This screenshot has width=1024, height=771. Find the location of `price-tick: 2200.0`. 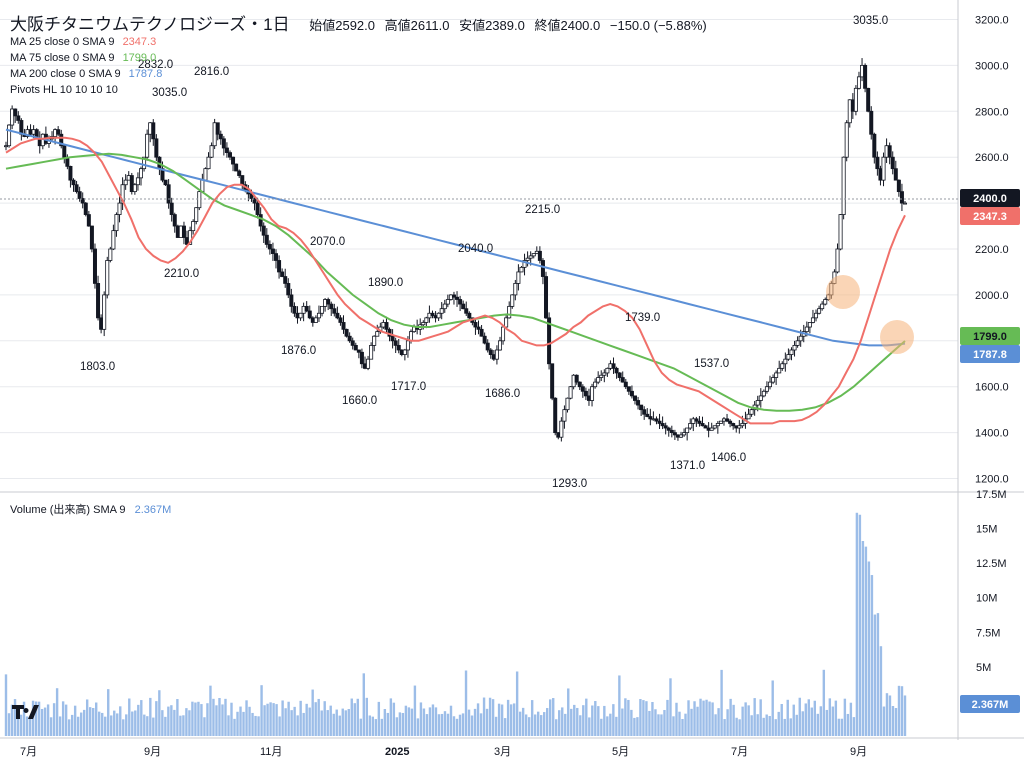

price-tick: 2200.0 is located at coordinates (992, 250).